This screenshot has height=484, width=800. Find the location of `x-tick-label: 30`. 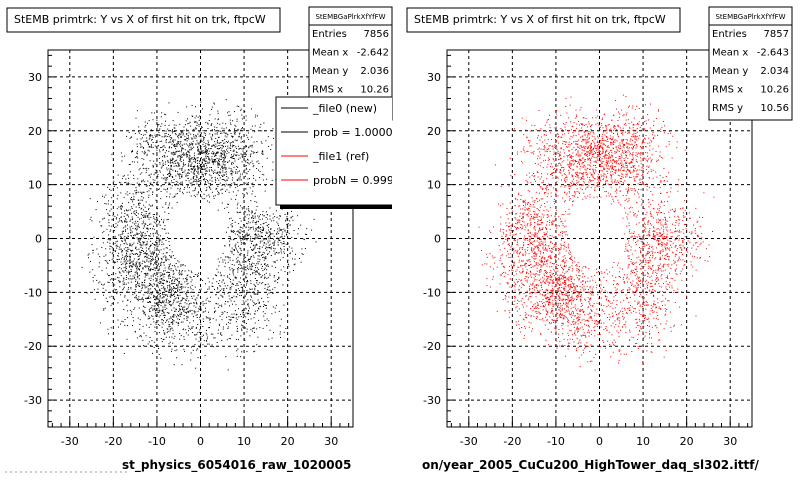

x-tick-label: 30 is located at coordinates (331, 441).